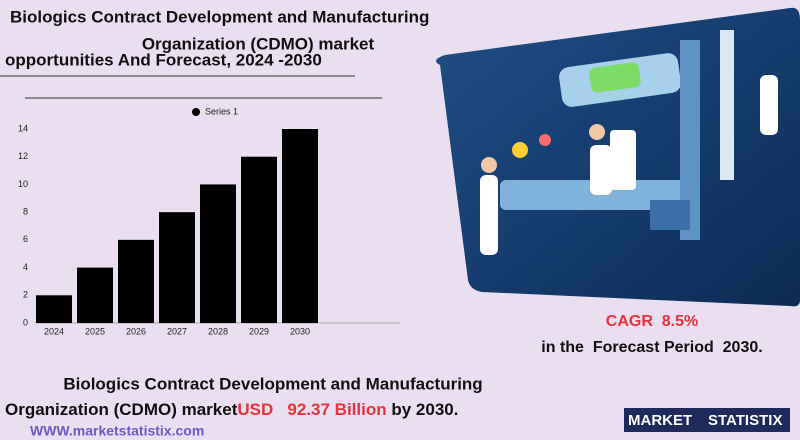 The image size is (800, 440). What do you see at coordinates (25, 322) in the screenshot?
I see `y-tick-label: 0` at bounding box center [25, 322].